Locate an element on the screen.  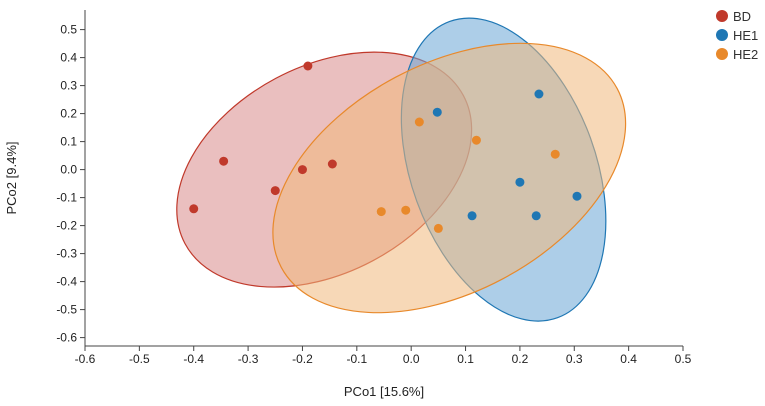
x-tick-label: -0.2 is located at coordinates (302, 359).